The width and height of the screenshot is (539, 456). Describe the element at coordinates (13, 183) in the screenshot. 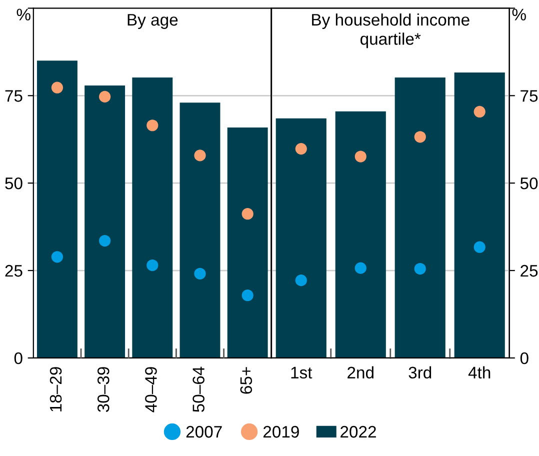

I see `y-tick-label: 50` at that location.